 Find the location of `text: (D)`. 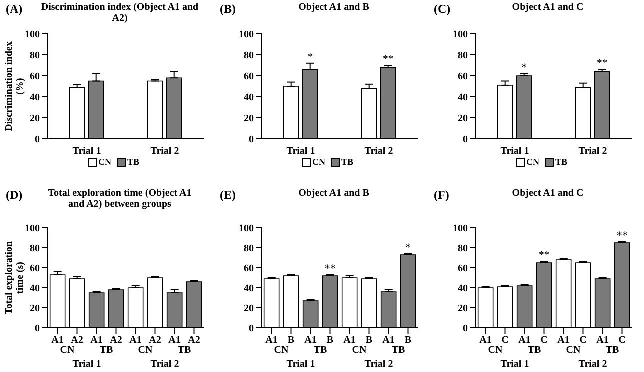

text: (D) is located at coordinates (14, 195).